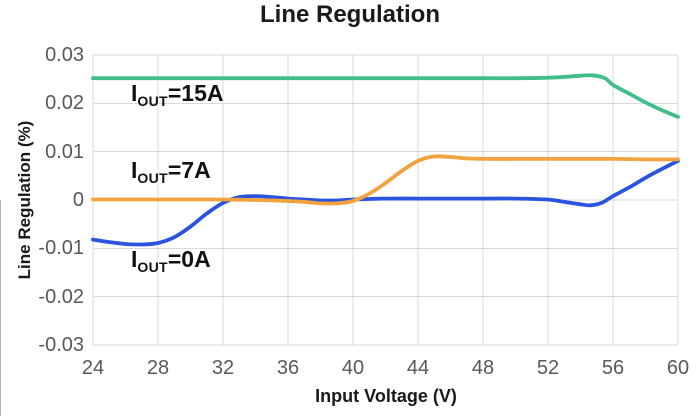 The height and width of the screenshot is (416, 700). I want to click on y-tick-label: -0.02, so click(61, 296).